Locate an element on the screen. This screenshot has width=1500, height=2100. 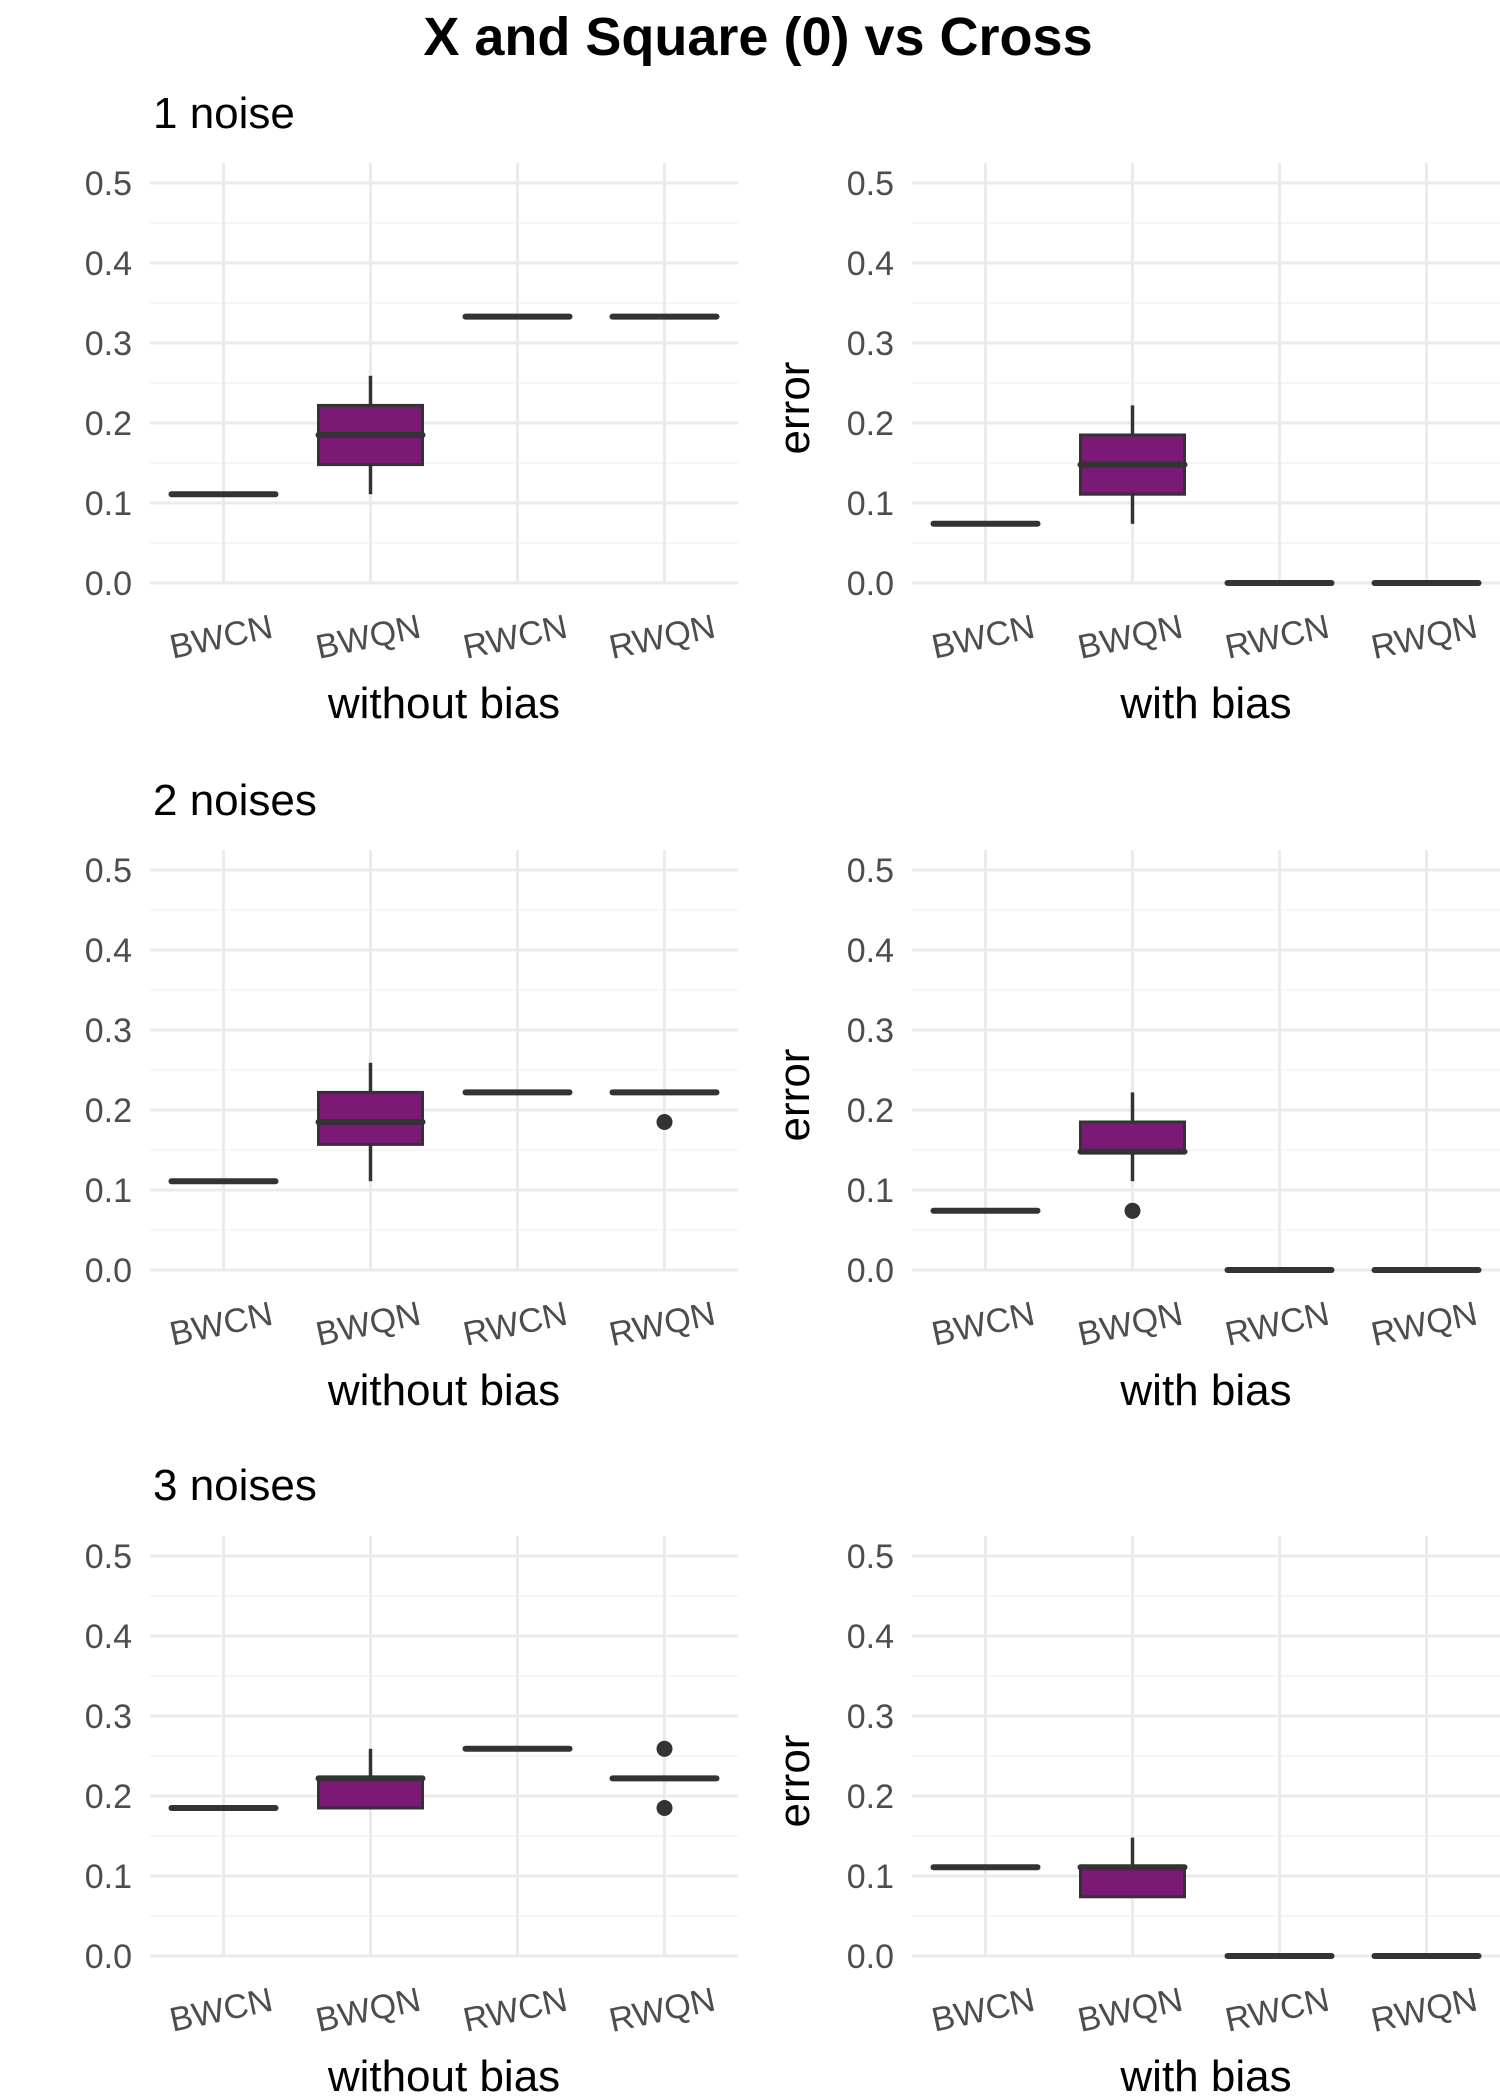
figure-title: X and Square (0) vs Cross is located at coordinates (757, 37).